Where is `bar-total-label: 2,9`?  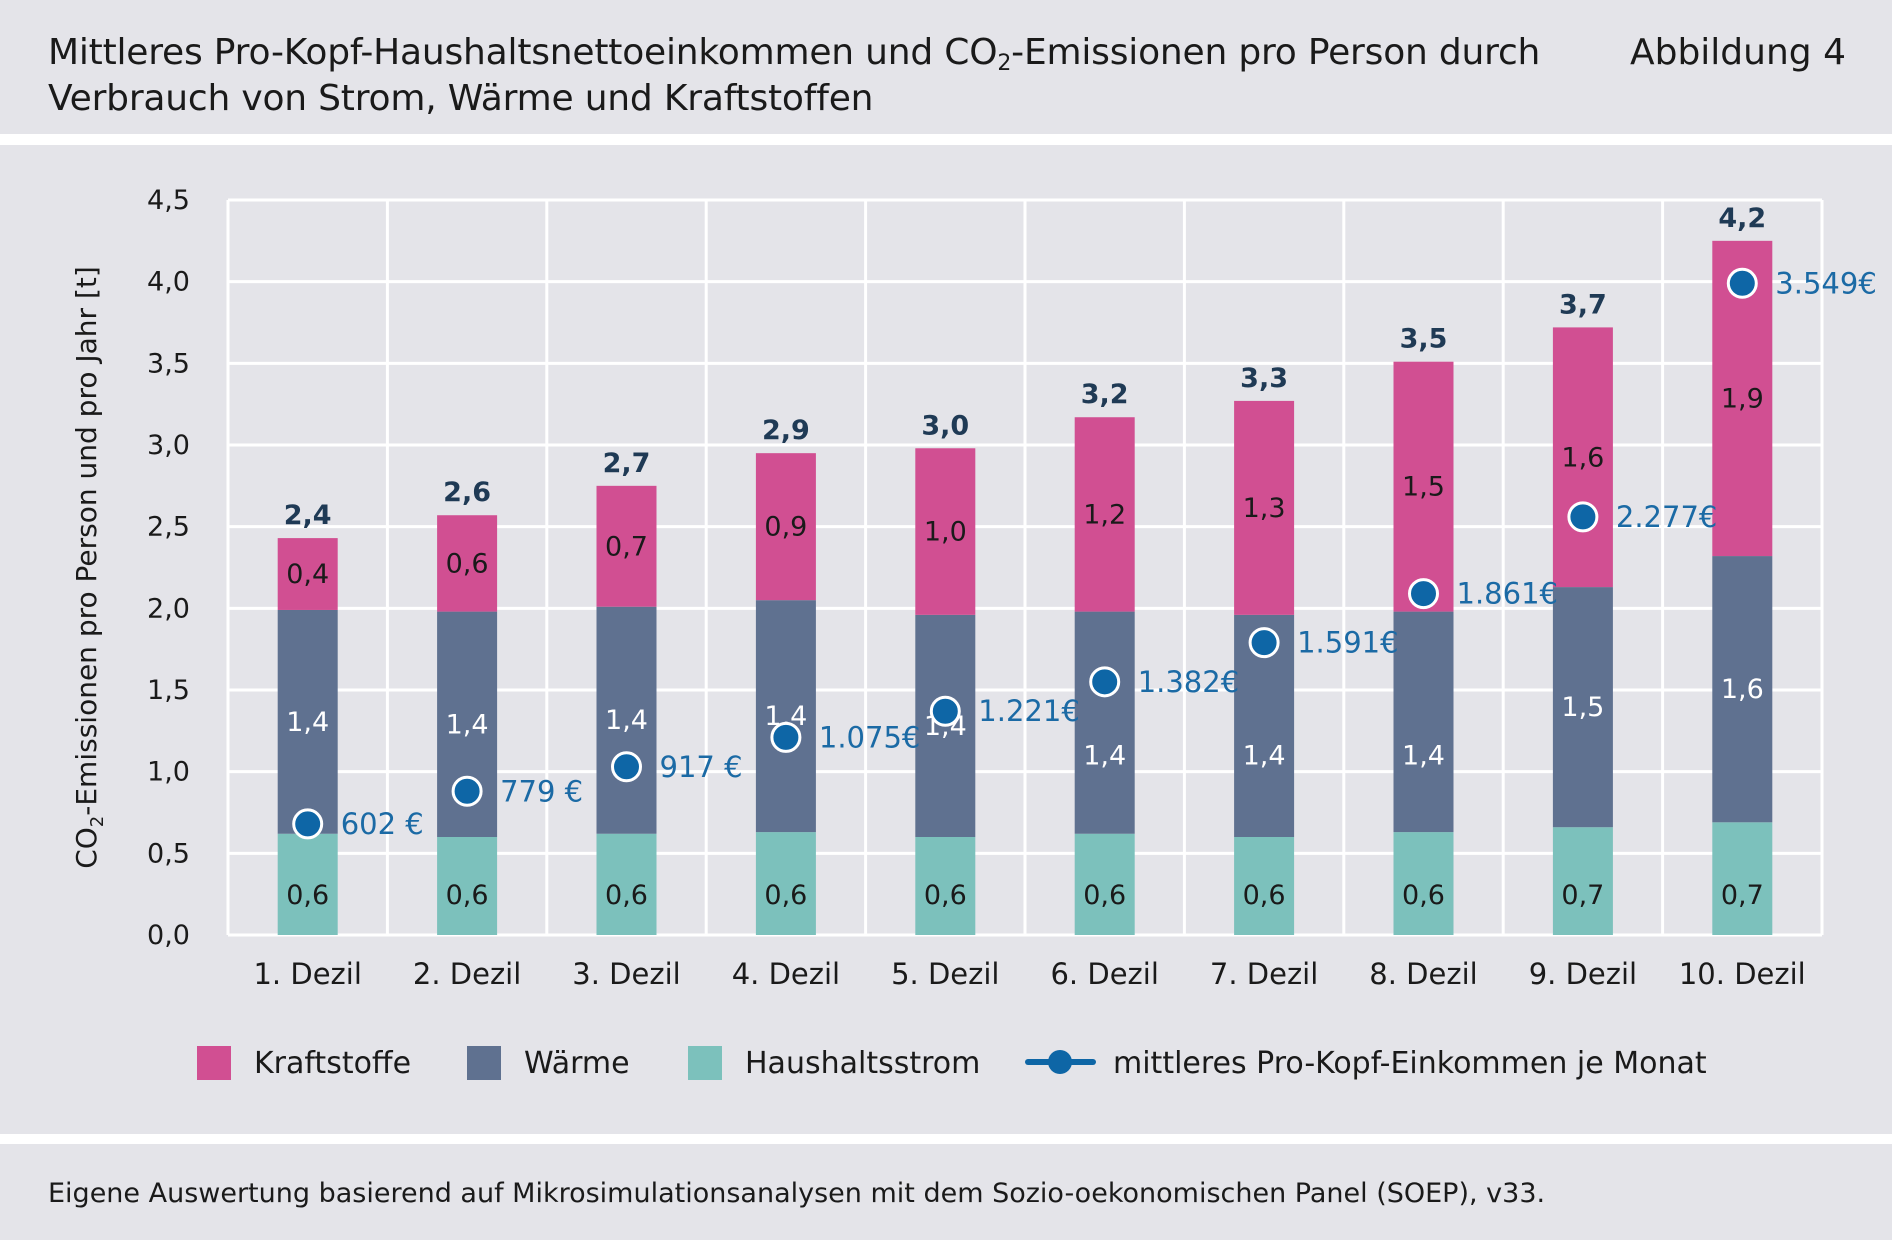
bar-total-label: 2,9 is located at coordinates (786, 430).